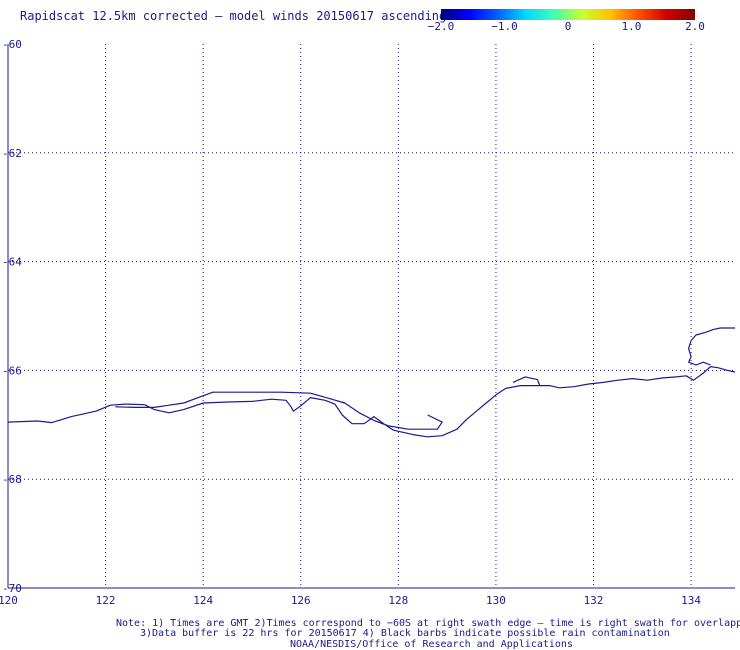 Image resolution: width=740 pixels, height=650 pixels. I want to click on latitude-tick-label: -70, so click(12, 588).